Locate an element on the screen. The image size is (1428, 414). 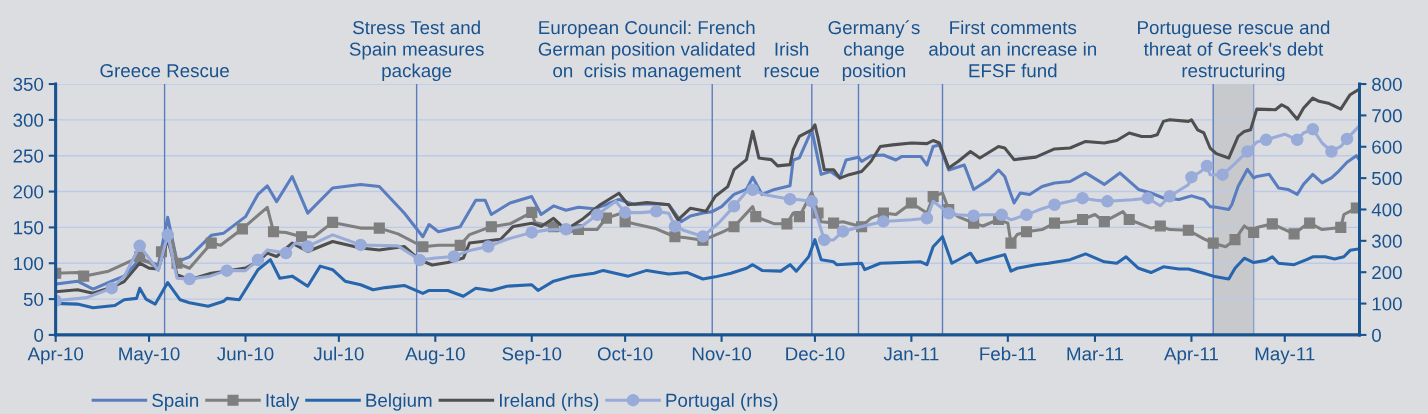
y2-tick-label: 0 is located at coordinates (1376, 335).